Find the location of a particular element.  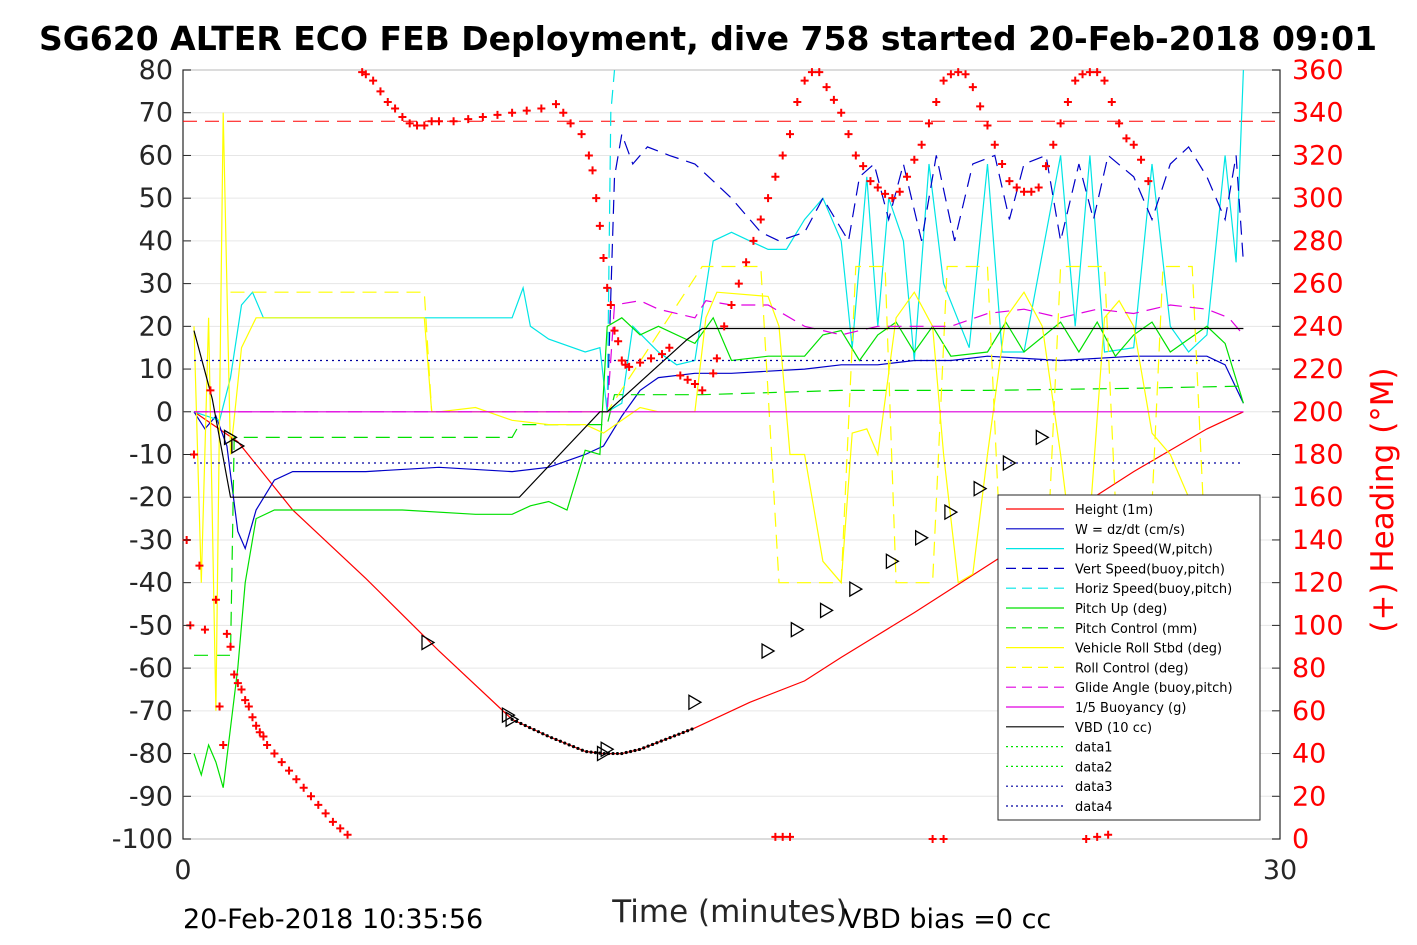

legend-label: Horiz Speed(W,pitch) is located at coordinates (1144, 550).